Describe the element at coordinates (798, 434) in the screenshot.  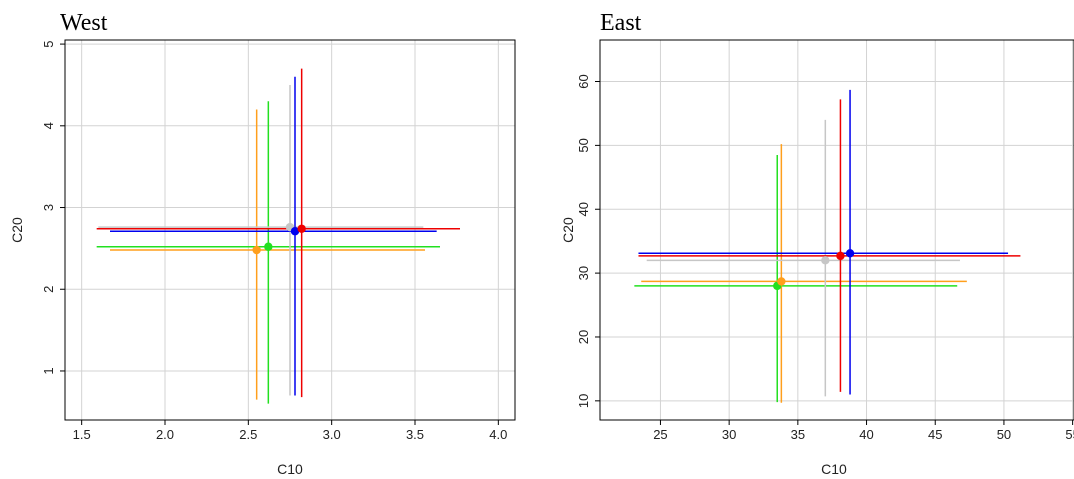
I see `x-tick-label: 35` at that location.